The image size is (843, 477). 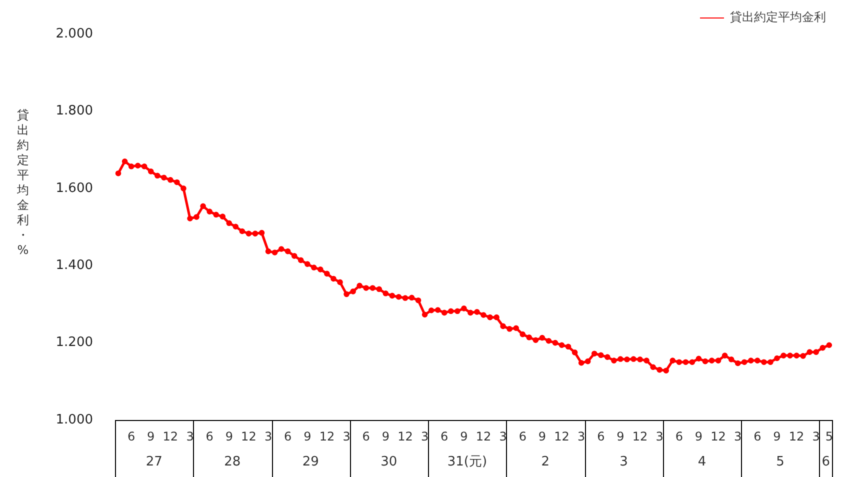 What do you see at coordinates (389, 462) in the screenshot?
I see `text: 30` at bounding box center [389, 462].